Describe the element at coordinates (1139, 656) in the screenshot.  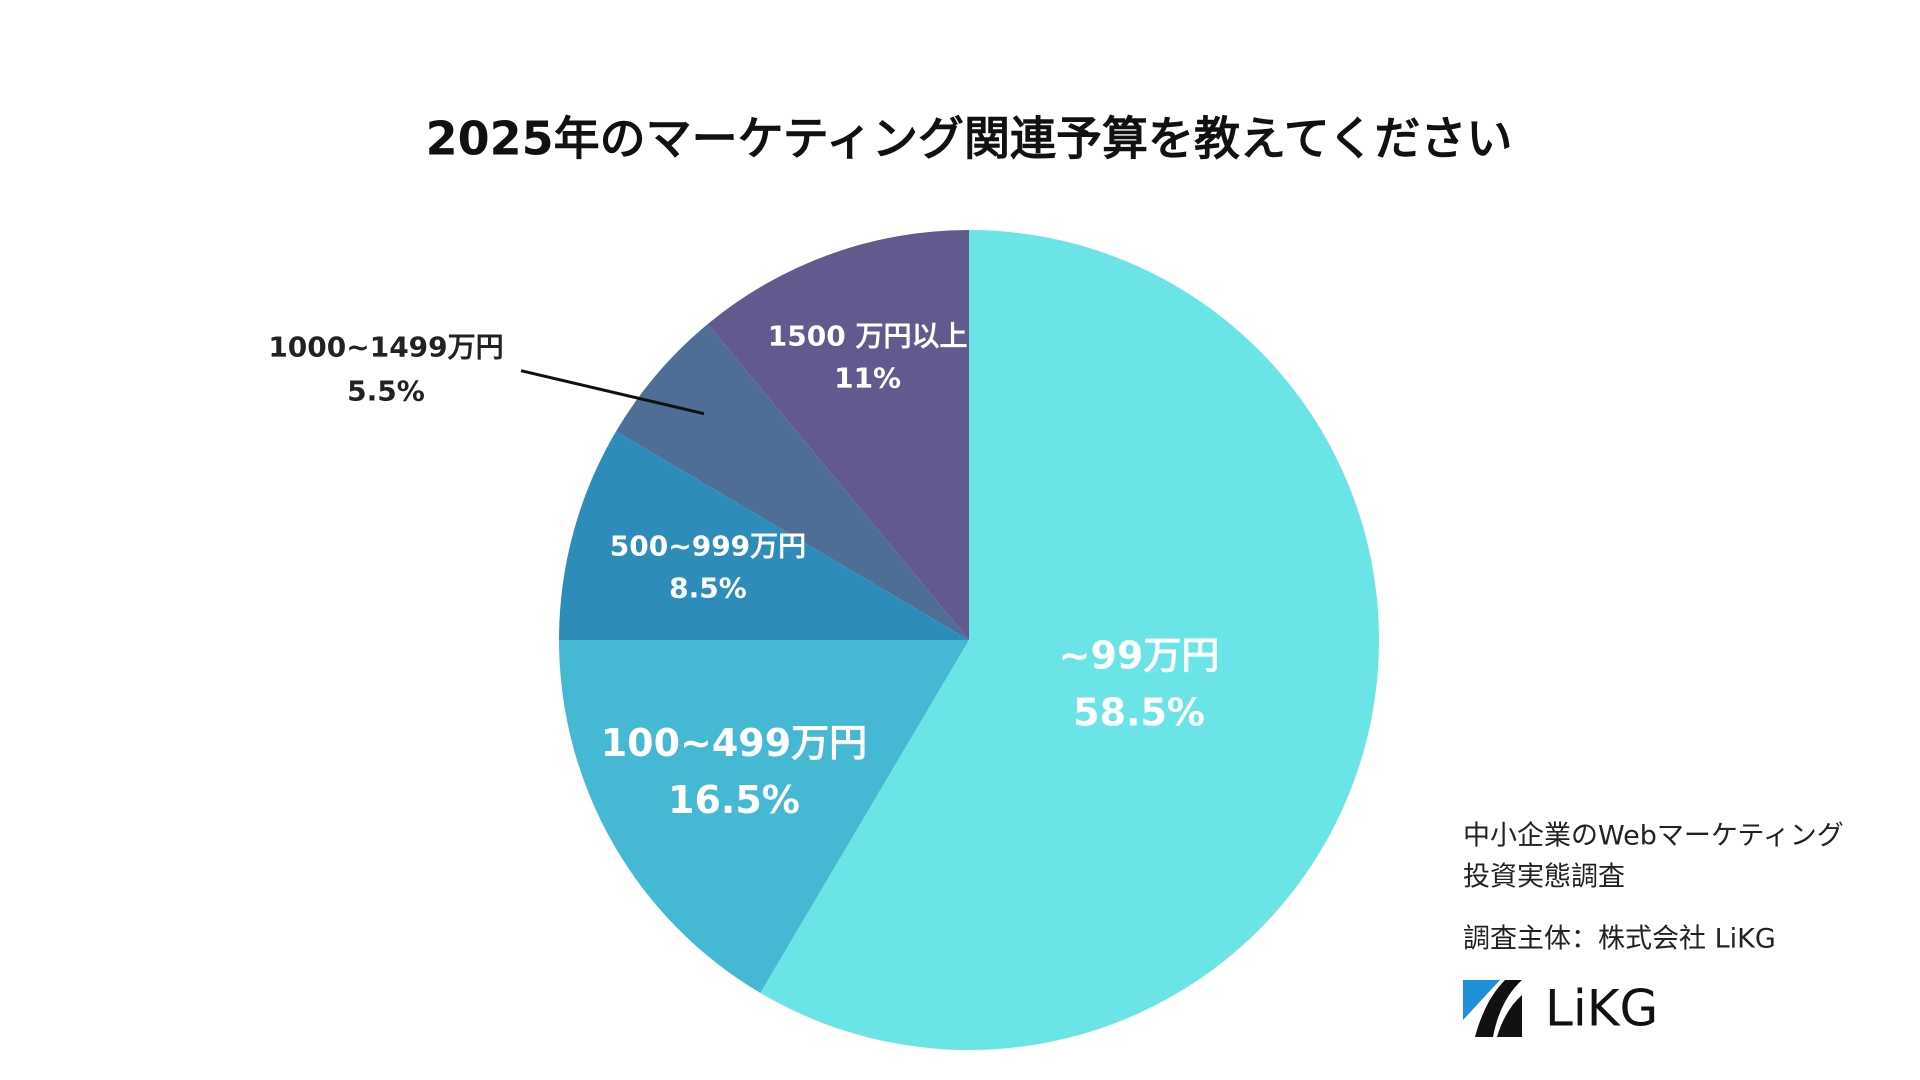
I see `slice-label: ~99万円` at that location.